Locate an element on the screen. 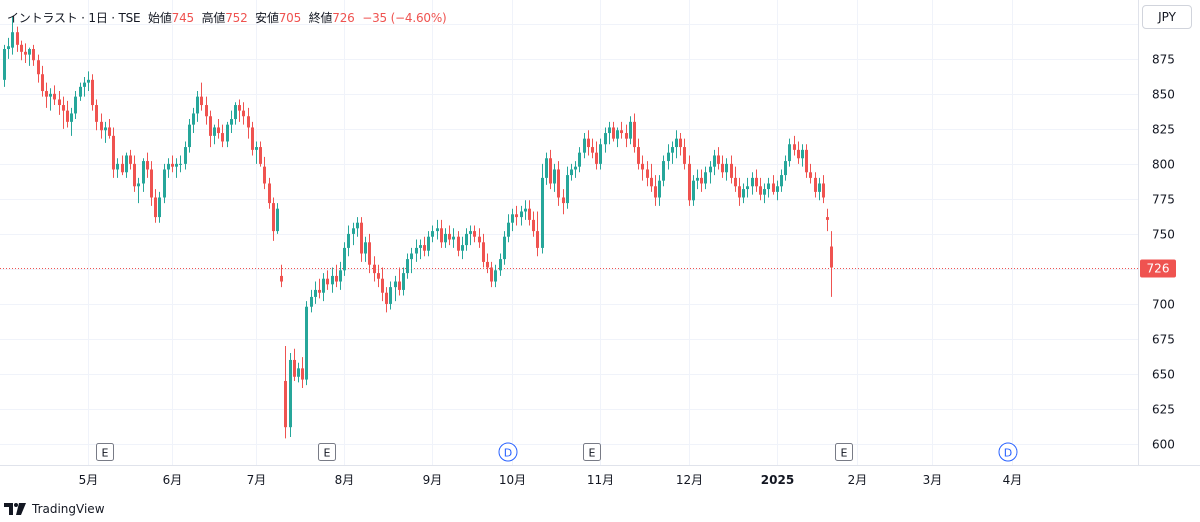 The width and height of the screenshot is (1200, 522). price-axis: 900875850825800775750700675650625600 is located at coordinates (1163, 235).